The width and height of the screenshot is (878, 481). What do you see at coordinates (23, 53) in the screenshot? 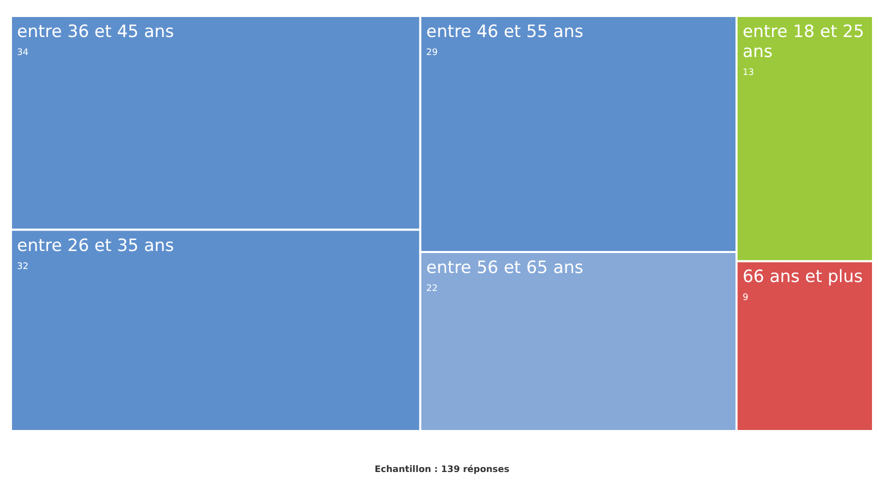
I see `data-label: 34` at bounding box center [23, 53].